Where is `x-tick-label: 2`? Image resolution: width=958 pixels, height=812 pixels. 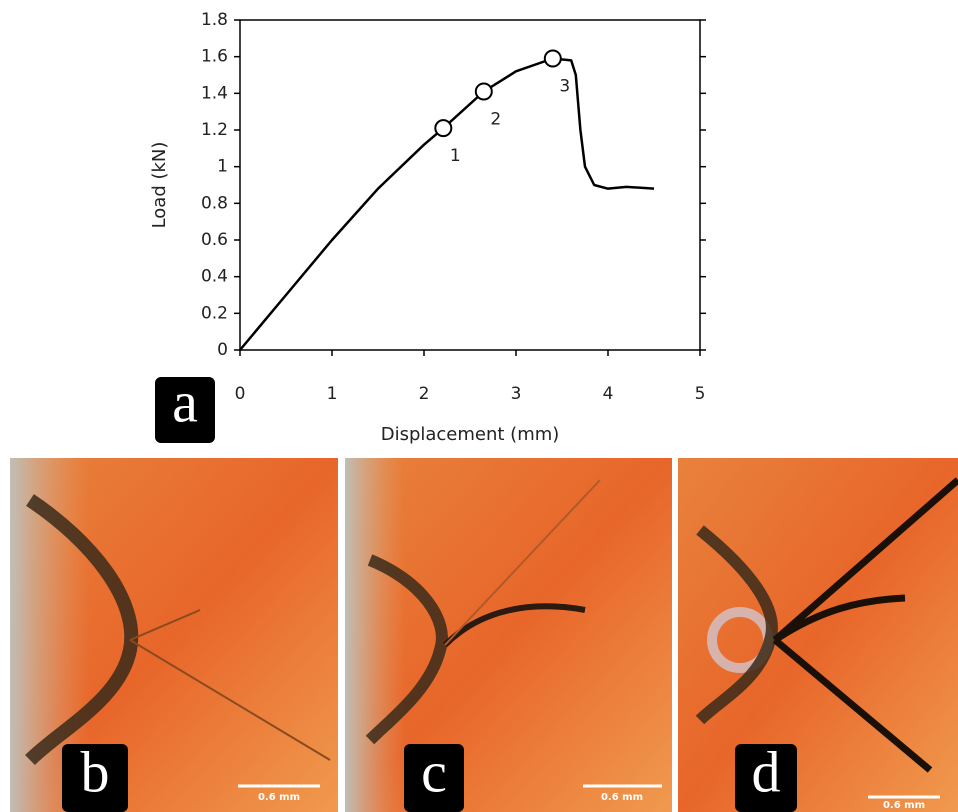 x-tick-label: 2 is located at coordinates (424, 394).